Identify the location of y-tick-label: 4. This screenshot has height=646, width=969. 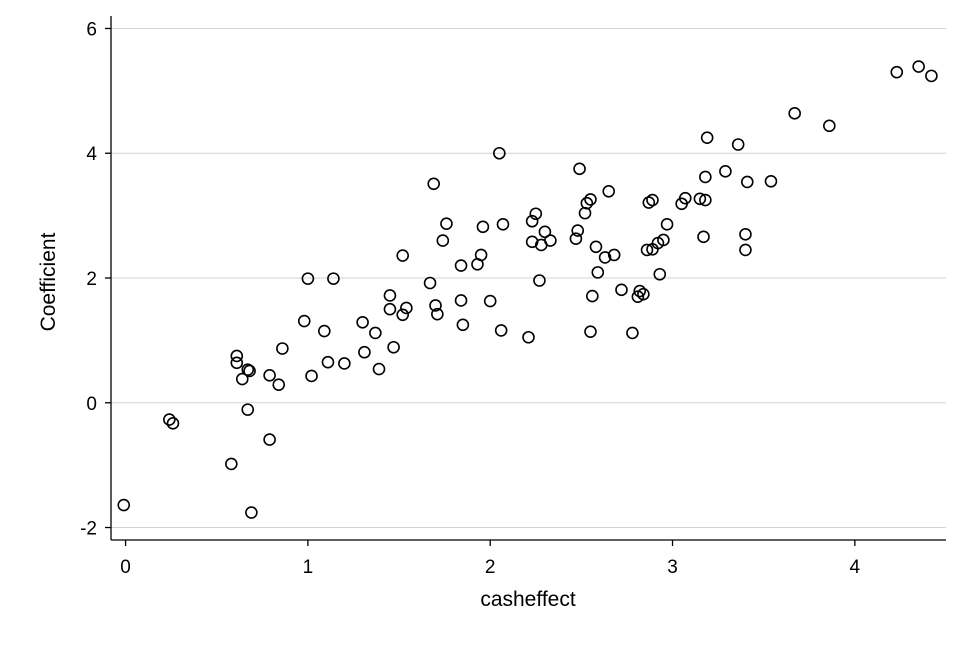
(91, 154).